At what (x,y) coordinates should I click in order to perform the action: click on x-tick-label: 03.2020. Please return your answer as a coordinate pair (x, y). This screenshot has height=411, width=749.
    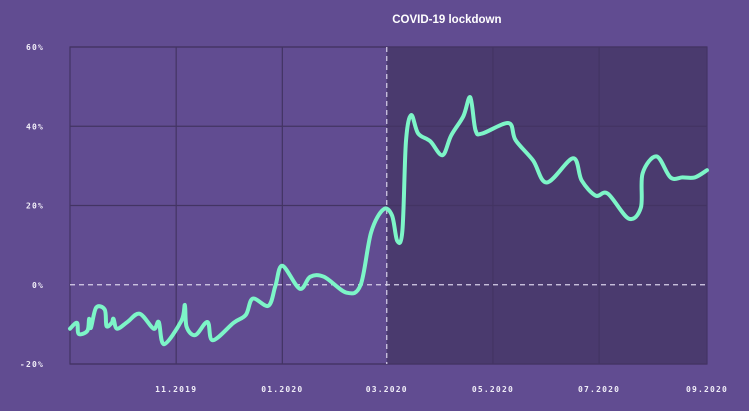
    Looking at the image, I should click on (387, 389).